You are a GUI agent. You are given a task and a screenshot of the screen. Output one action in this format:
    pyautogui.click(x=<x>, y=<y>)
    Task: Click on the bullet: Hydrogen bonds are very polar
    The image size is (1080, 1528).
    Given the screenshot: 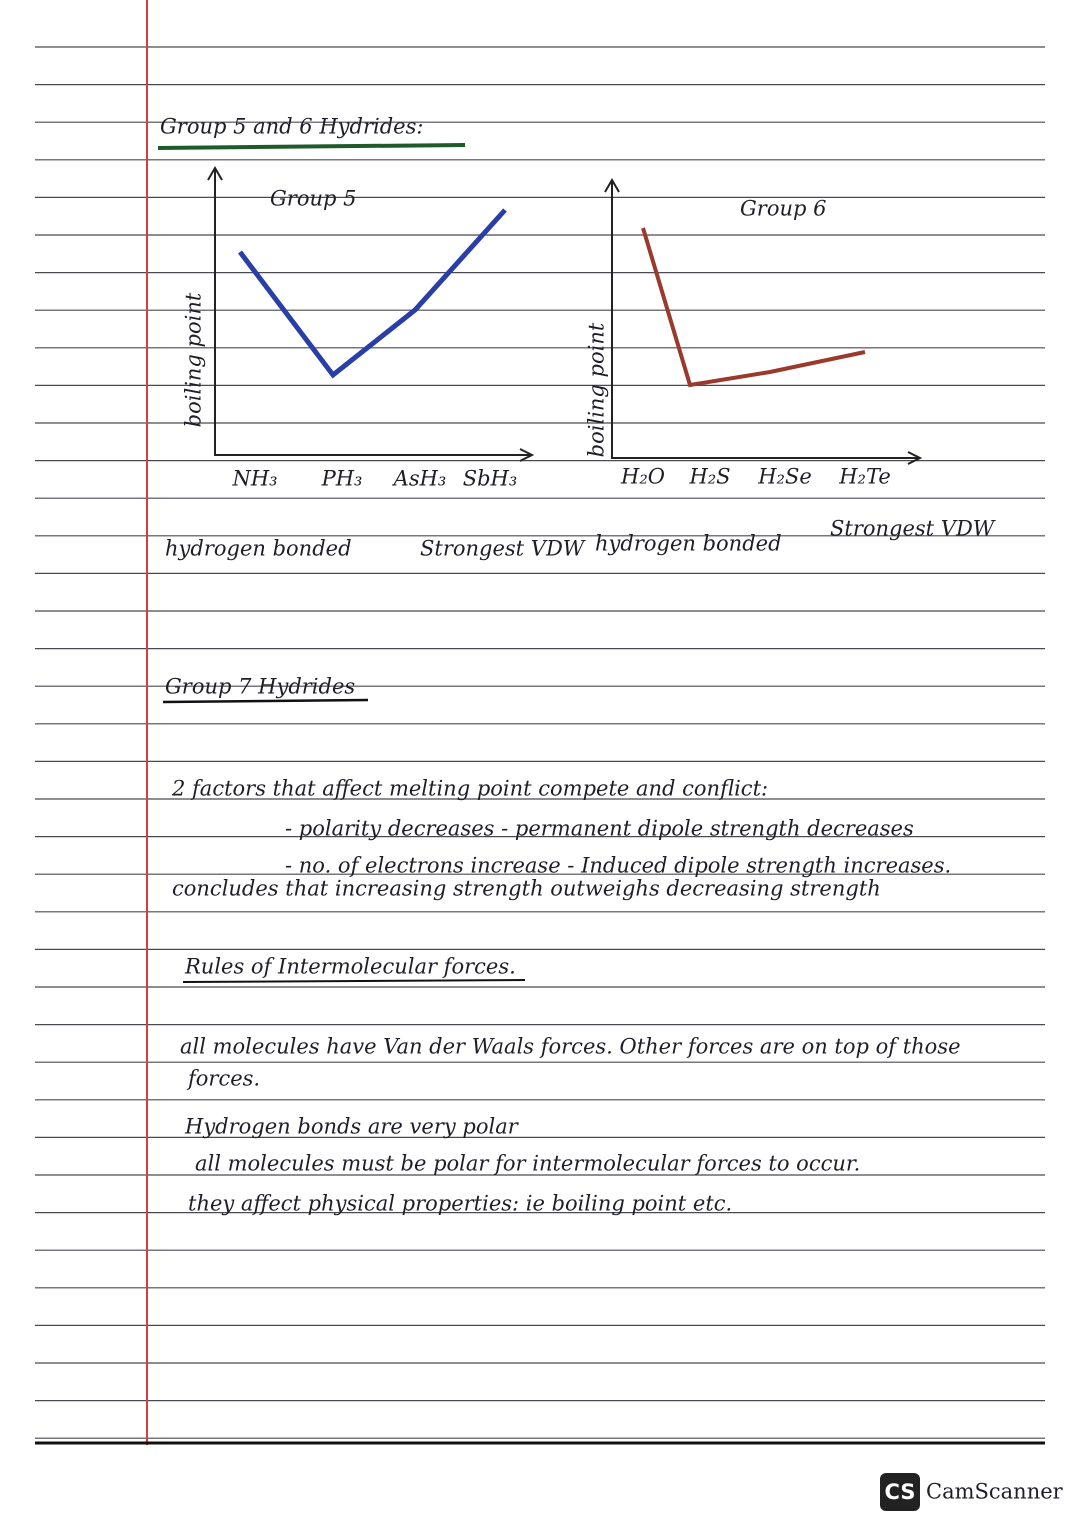 What is the action you would take?
    pyautogui.click(x=352, y=1127)
    